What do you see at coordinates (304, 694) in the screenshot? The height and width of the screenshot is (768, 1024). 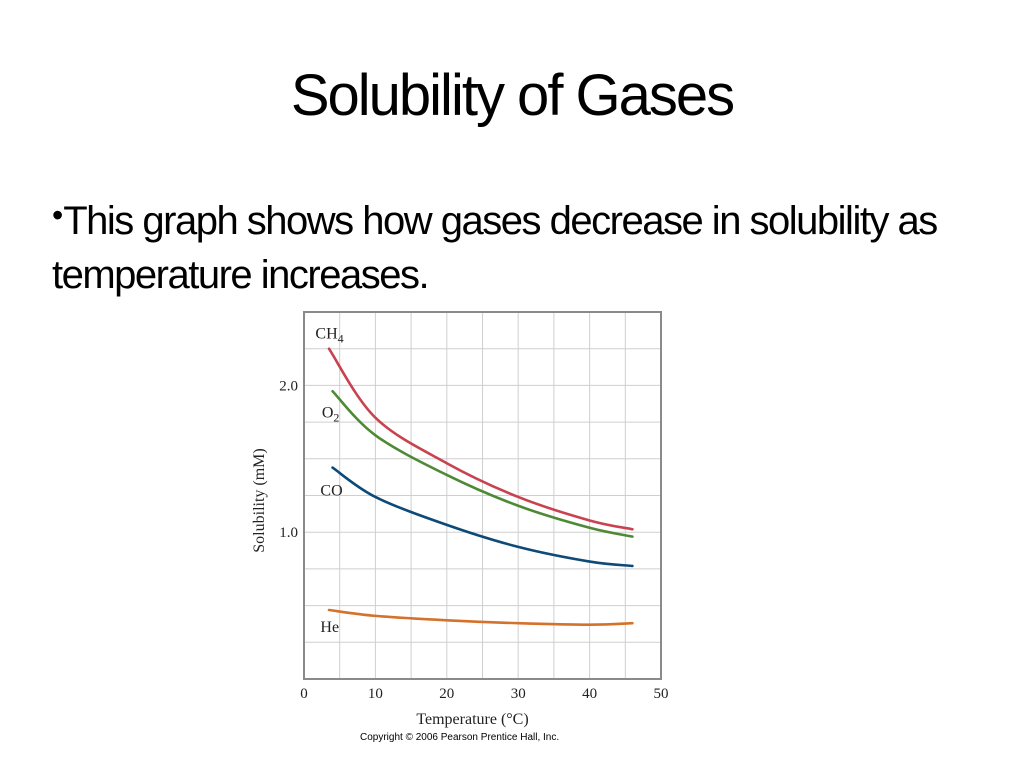 I see `x-tick-label: 0` at bounding box center [304, 694].